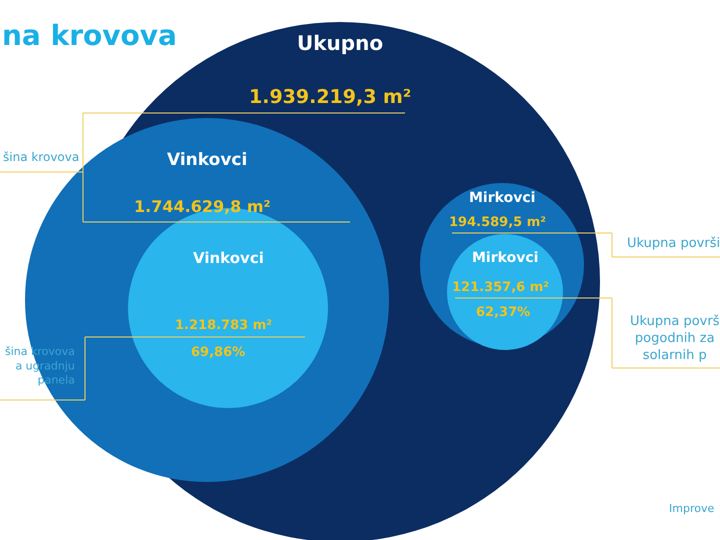 This screenshot has width=720, height=540. I want to click on data-label: 194.589,5 m², so click(497, 222).